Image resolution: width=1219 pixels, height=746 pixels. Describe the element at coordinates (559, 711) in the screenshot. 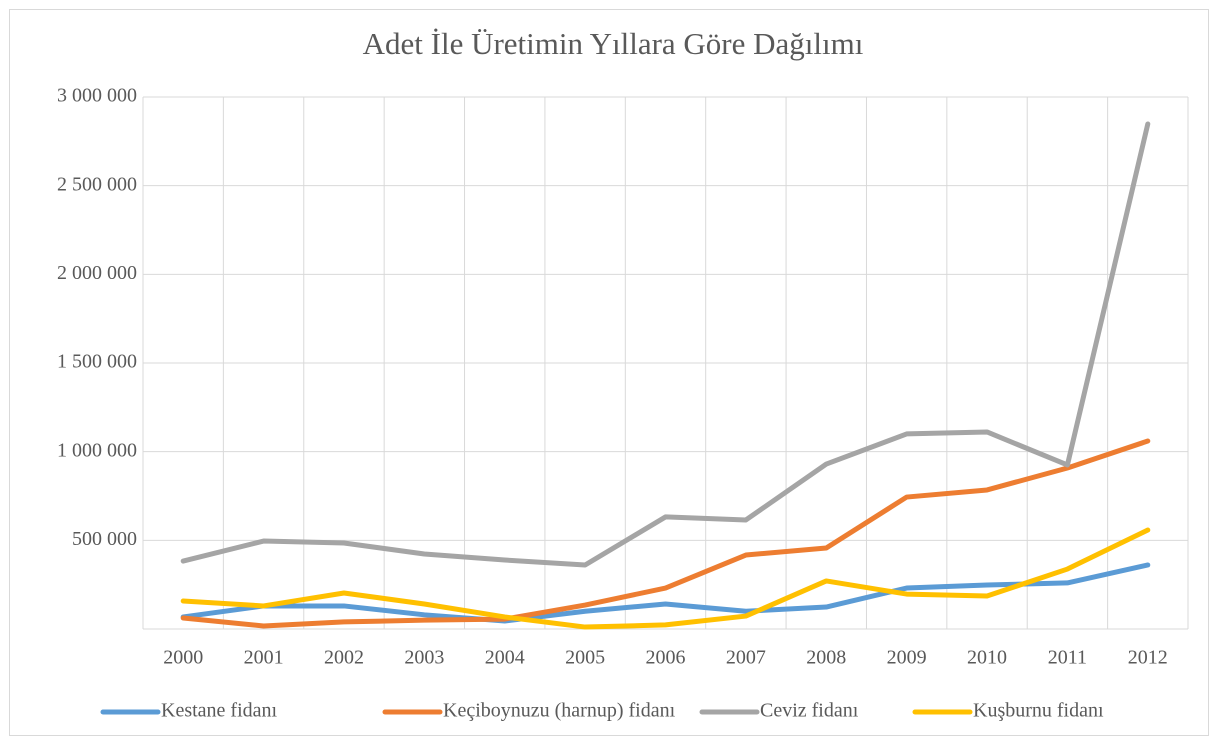

I see `legend-label: Keçiboynuzu (harnup) fidanı` at that location.